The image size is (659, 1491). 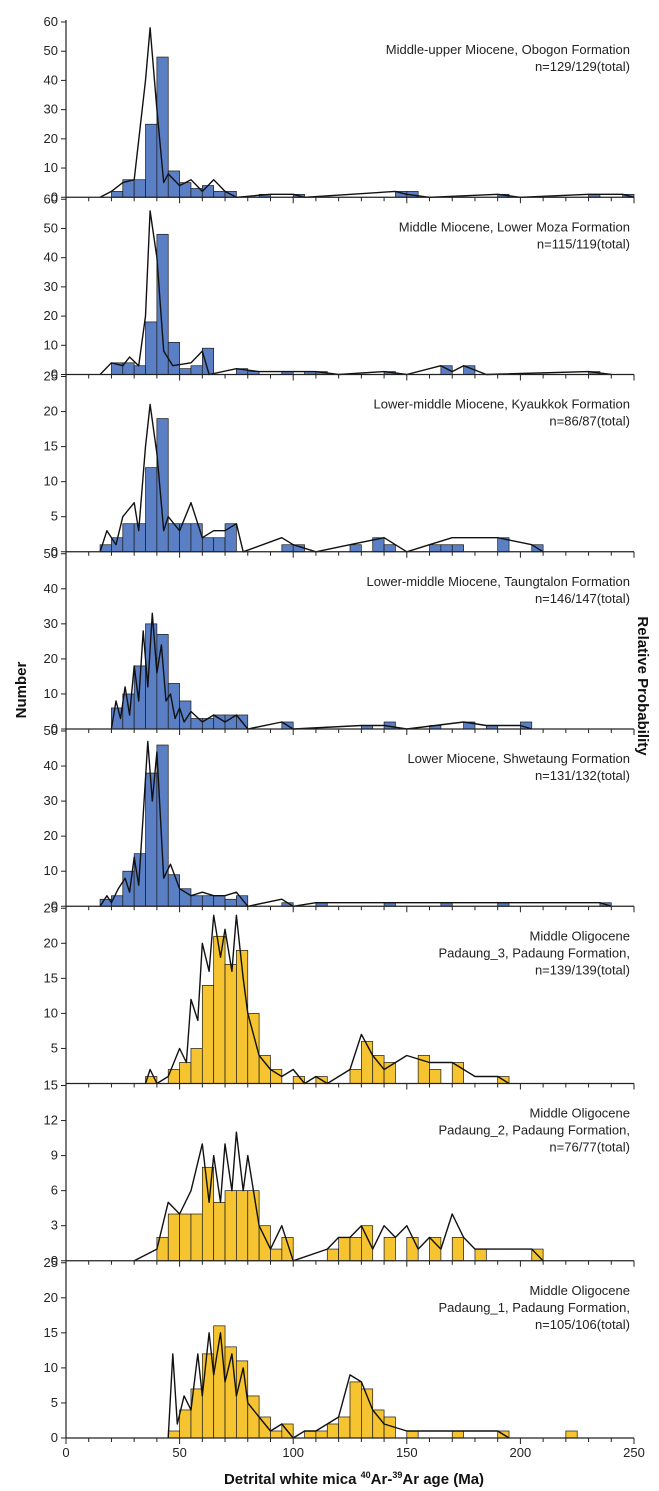 I want to click on panel-label: n=76/77(total), so click(x=589, y=1147).